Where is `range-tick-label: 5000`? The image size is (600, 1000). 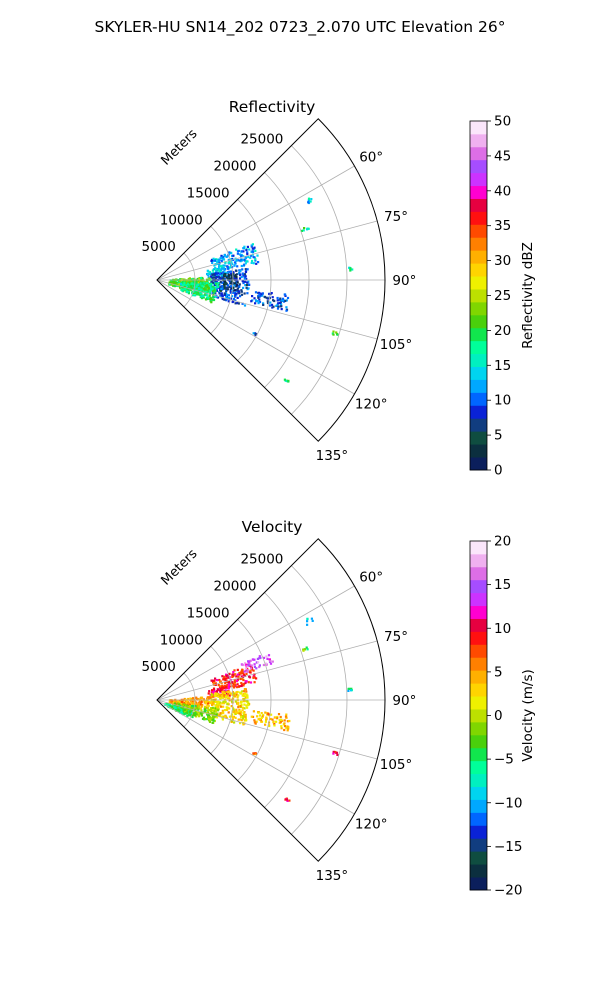
range-tick-label: 5000 is located at coordinates (159, 247).